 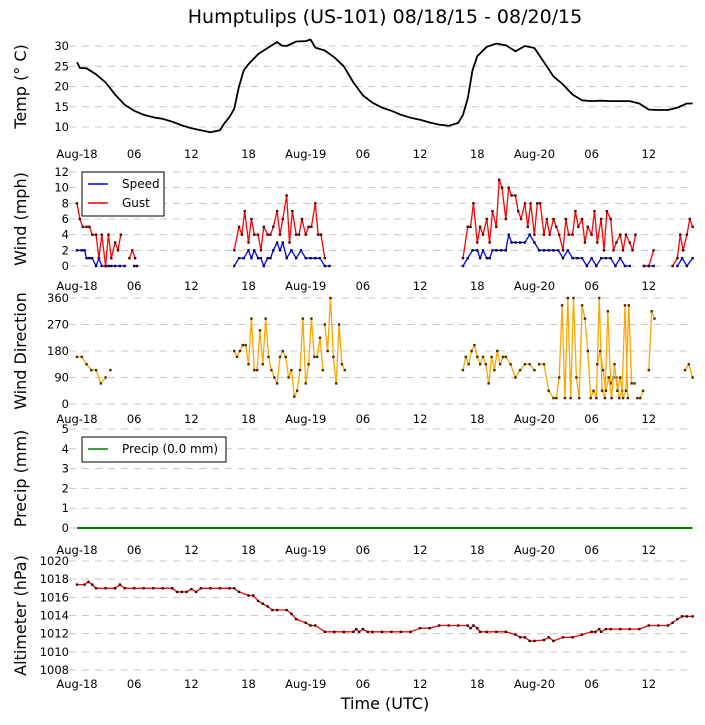 What do you see at coordinates (20, 615) in the screenshot?
I see `y-axis-label-altimeter: Altimeter (hPa)` at bounding box center [20, 615].